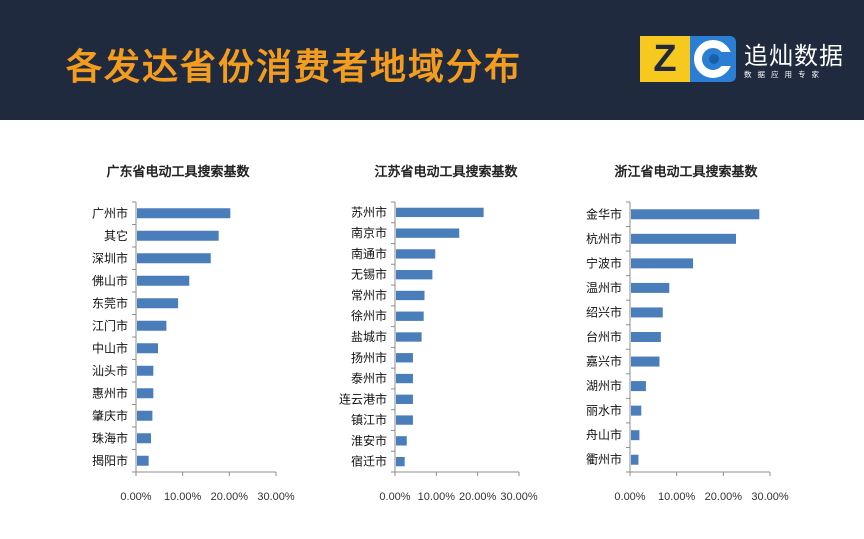 This screenshot has width=864, height=539. What do you see at coordinates (604, 213) in the screenshot?
I see `category-label: 金华市` at bounding box center [604, 213].